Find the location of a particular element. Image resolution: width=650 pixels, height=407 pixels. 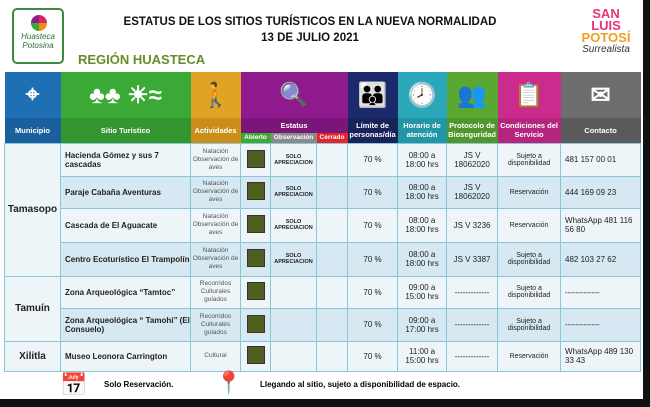

clock-icon: 🕗 is located at coordinates (422, 95).